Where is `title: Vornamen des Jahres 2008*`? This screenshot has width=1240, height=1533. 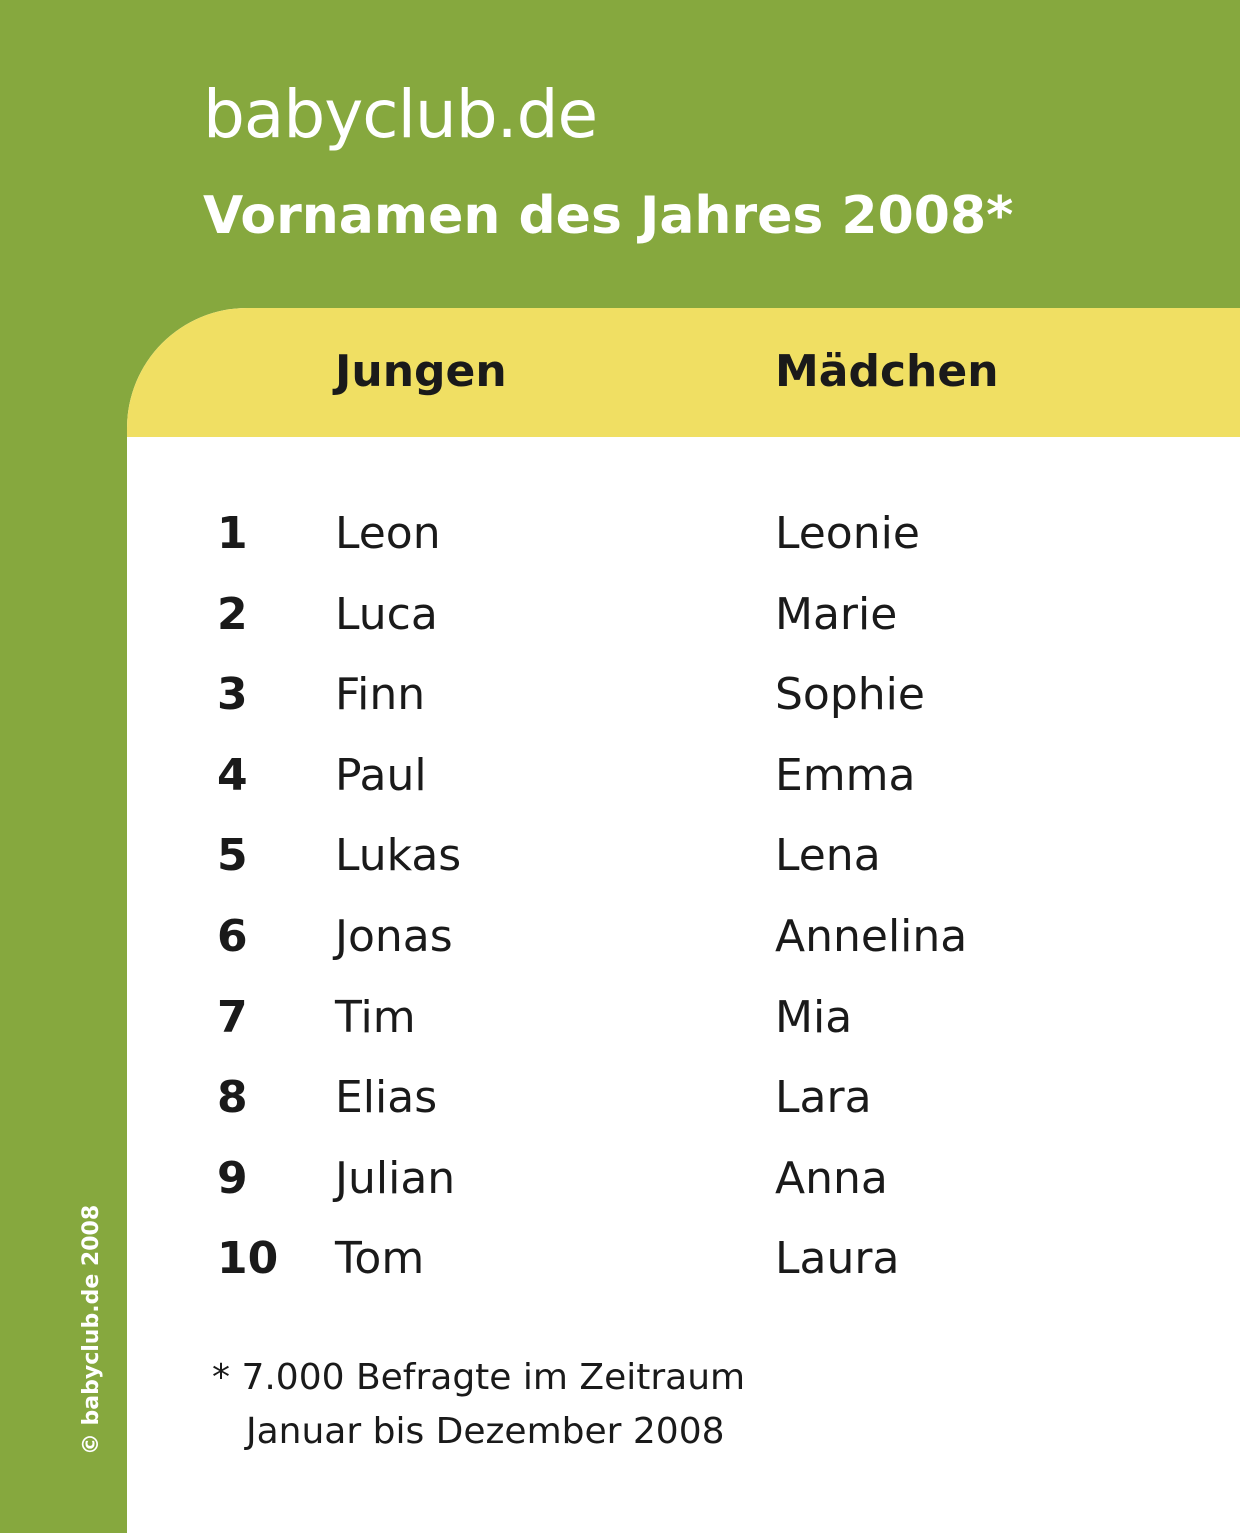
title: Vornamen des Jahres 2008* is located at coordinates (608, 216).